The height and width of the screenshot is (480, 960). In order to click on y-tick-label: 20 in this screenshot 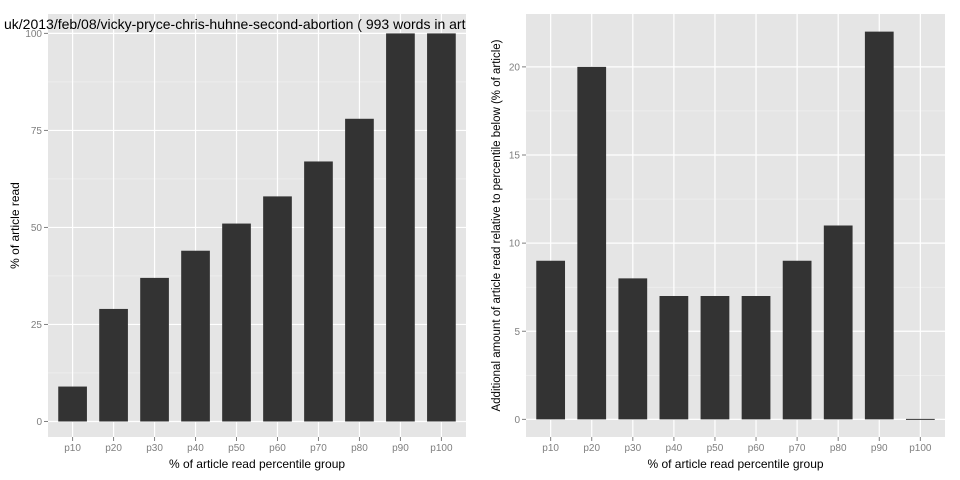, I will do `click(515, 67)`.